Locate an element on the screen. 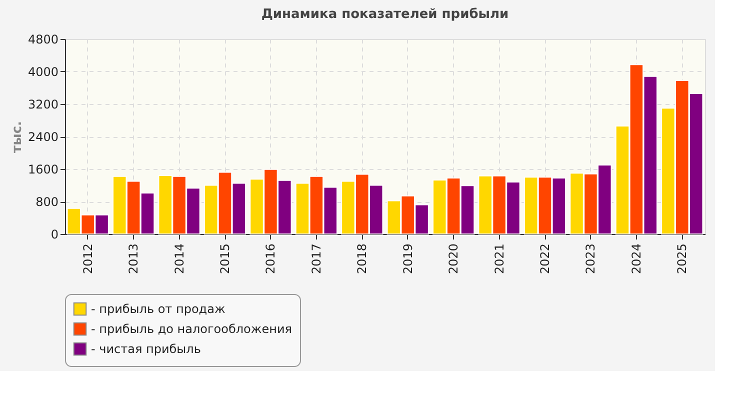 The width and height of the screenshot is (750, 400). legend-label: - прибыль от продаж is located at coordinates (158, 309).